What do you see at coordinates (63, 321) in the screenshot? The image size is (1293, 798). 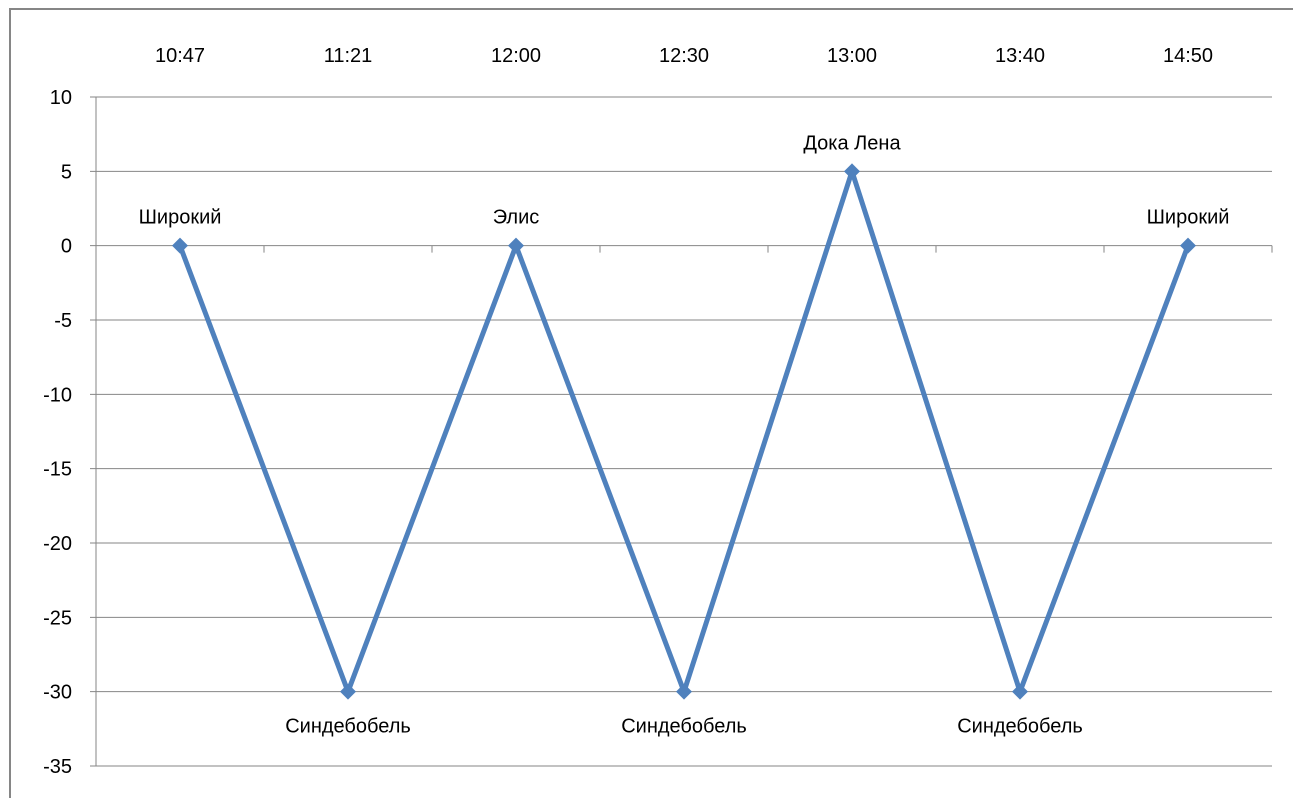 I see `y-tick-label: -5` at bounding box center [63, 321].